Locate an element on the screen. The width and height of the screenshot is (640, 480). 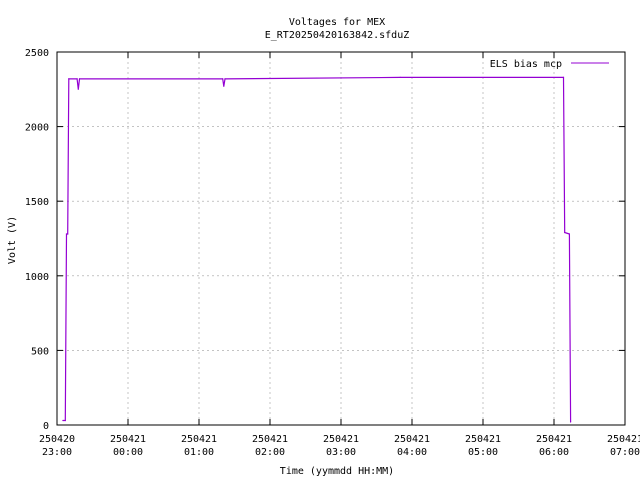
chart-subtitle: E_RT20250420163842.sfduZ is located at coordinates (337, 35).